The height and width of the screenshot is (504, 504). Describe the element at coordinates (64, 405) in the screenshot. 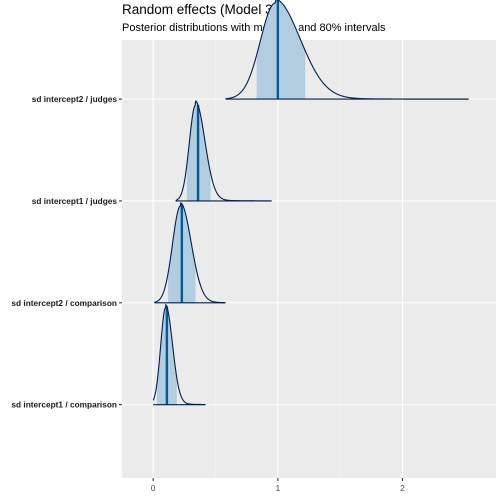

I see `y-tick-label: sd intercept1 / comparison` at that location.